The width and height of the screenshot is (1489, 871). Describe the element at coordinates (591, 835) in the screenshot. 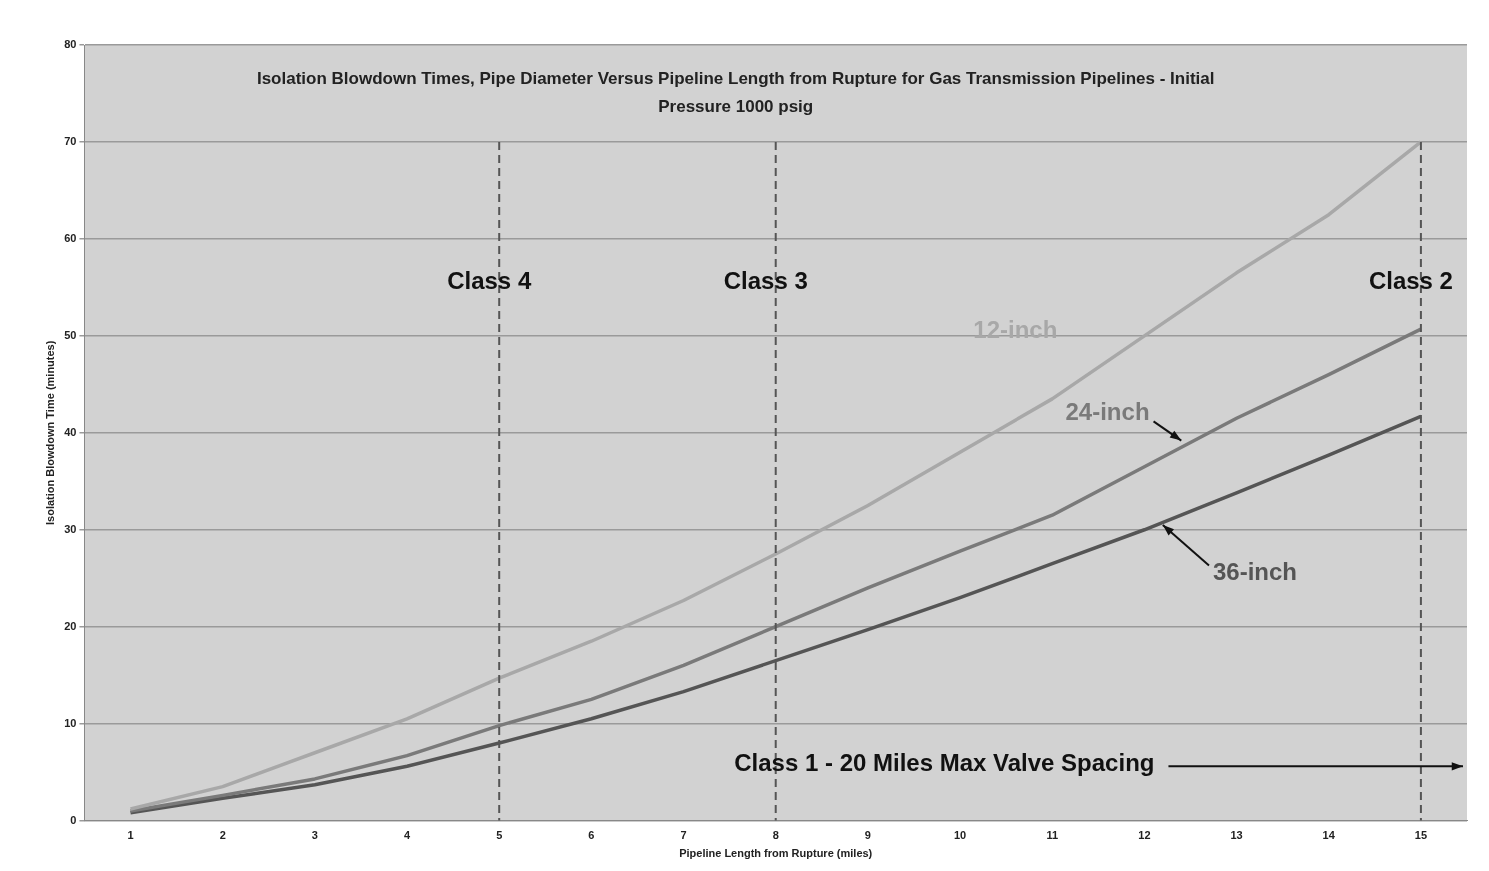

I see `x-tick-label: 6` at that location.